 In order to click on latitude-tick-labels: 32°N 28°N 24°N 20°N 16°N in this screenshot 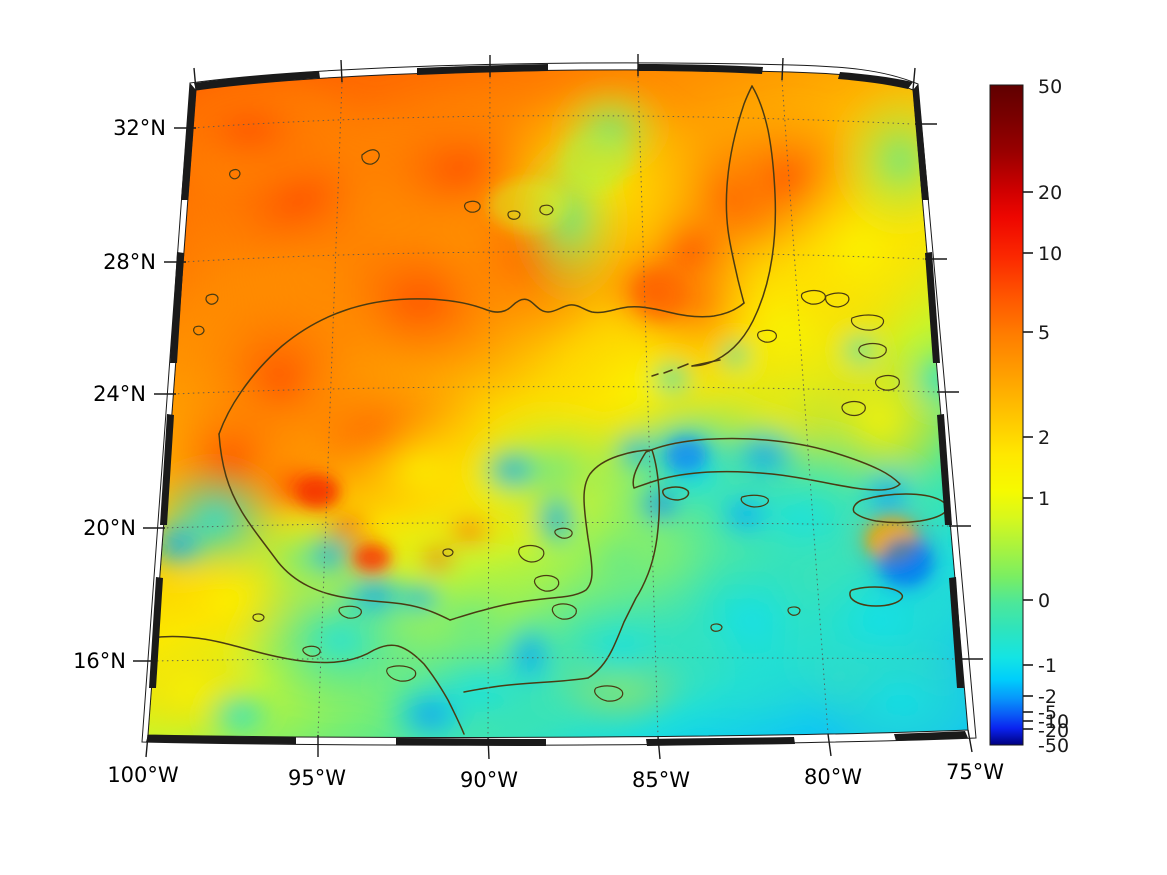, I will do `click(119, 394)`.